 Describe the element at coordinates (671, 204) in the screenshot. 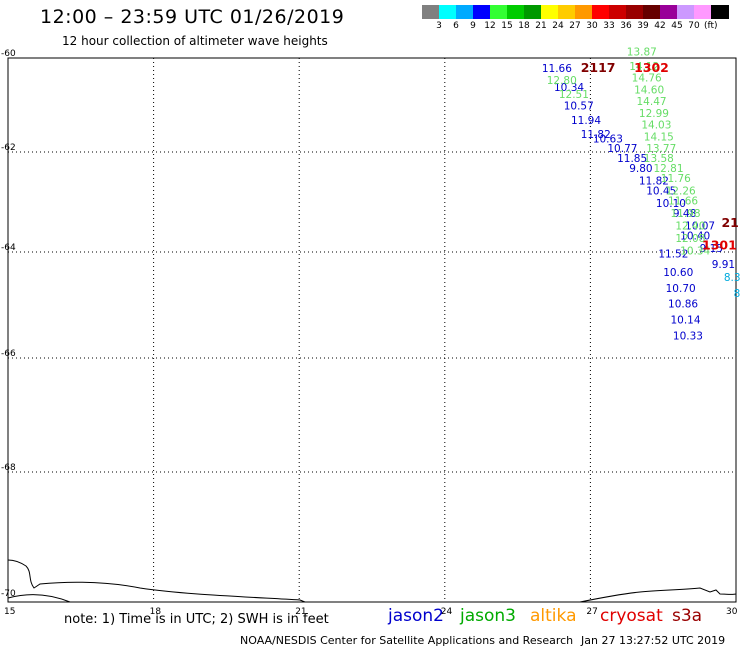

I see `wave-height-value: 10.10` at that location.